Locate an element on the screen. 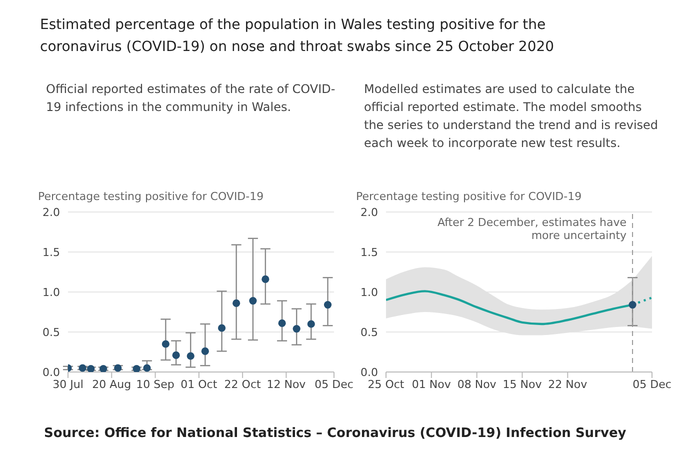 This screenshot has width=684, height=453. x-tick-label: 22 Oct is located at coordinates (243, 384).